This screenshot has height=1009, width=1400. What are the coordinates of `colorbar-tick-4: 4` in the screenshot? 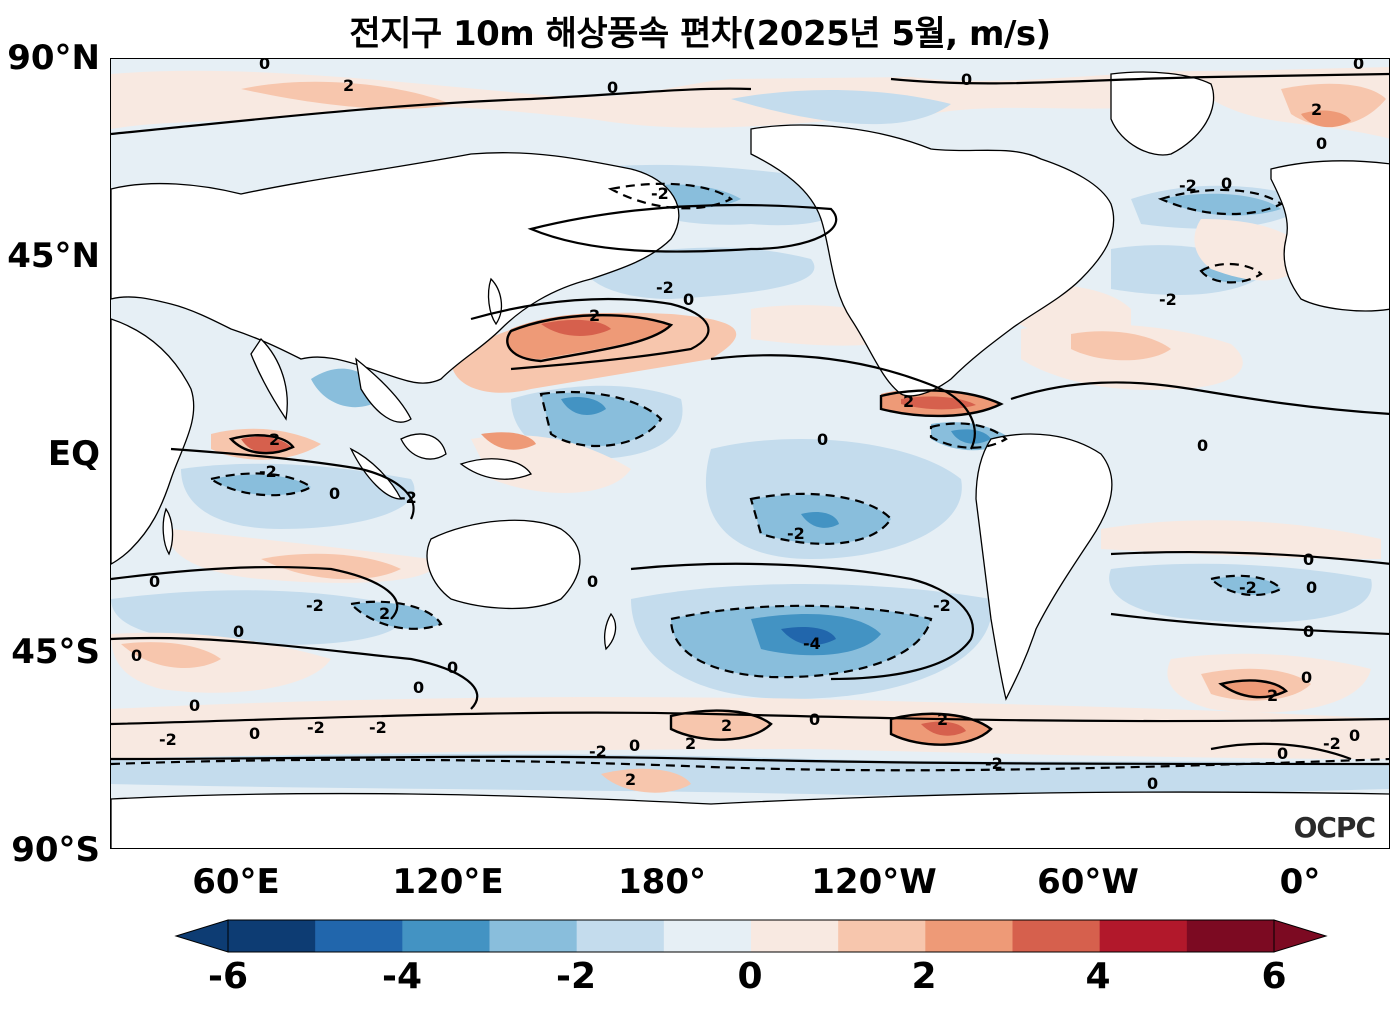 It's located at (1098, 976).